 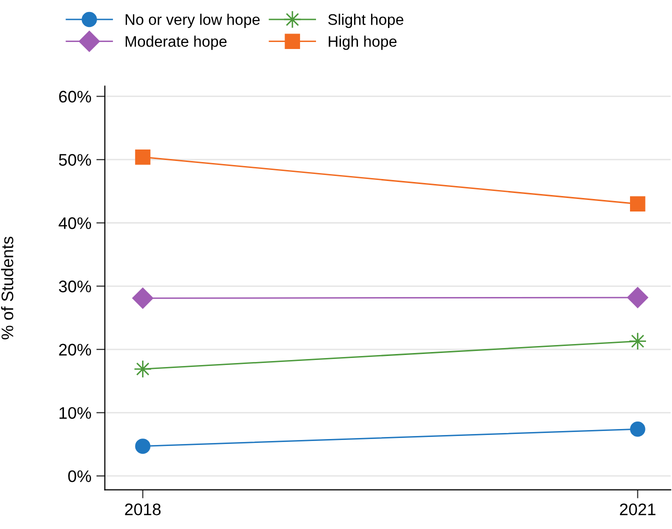 I want to click on y-tick-label: 50%, so click(x=75, y=160).